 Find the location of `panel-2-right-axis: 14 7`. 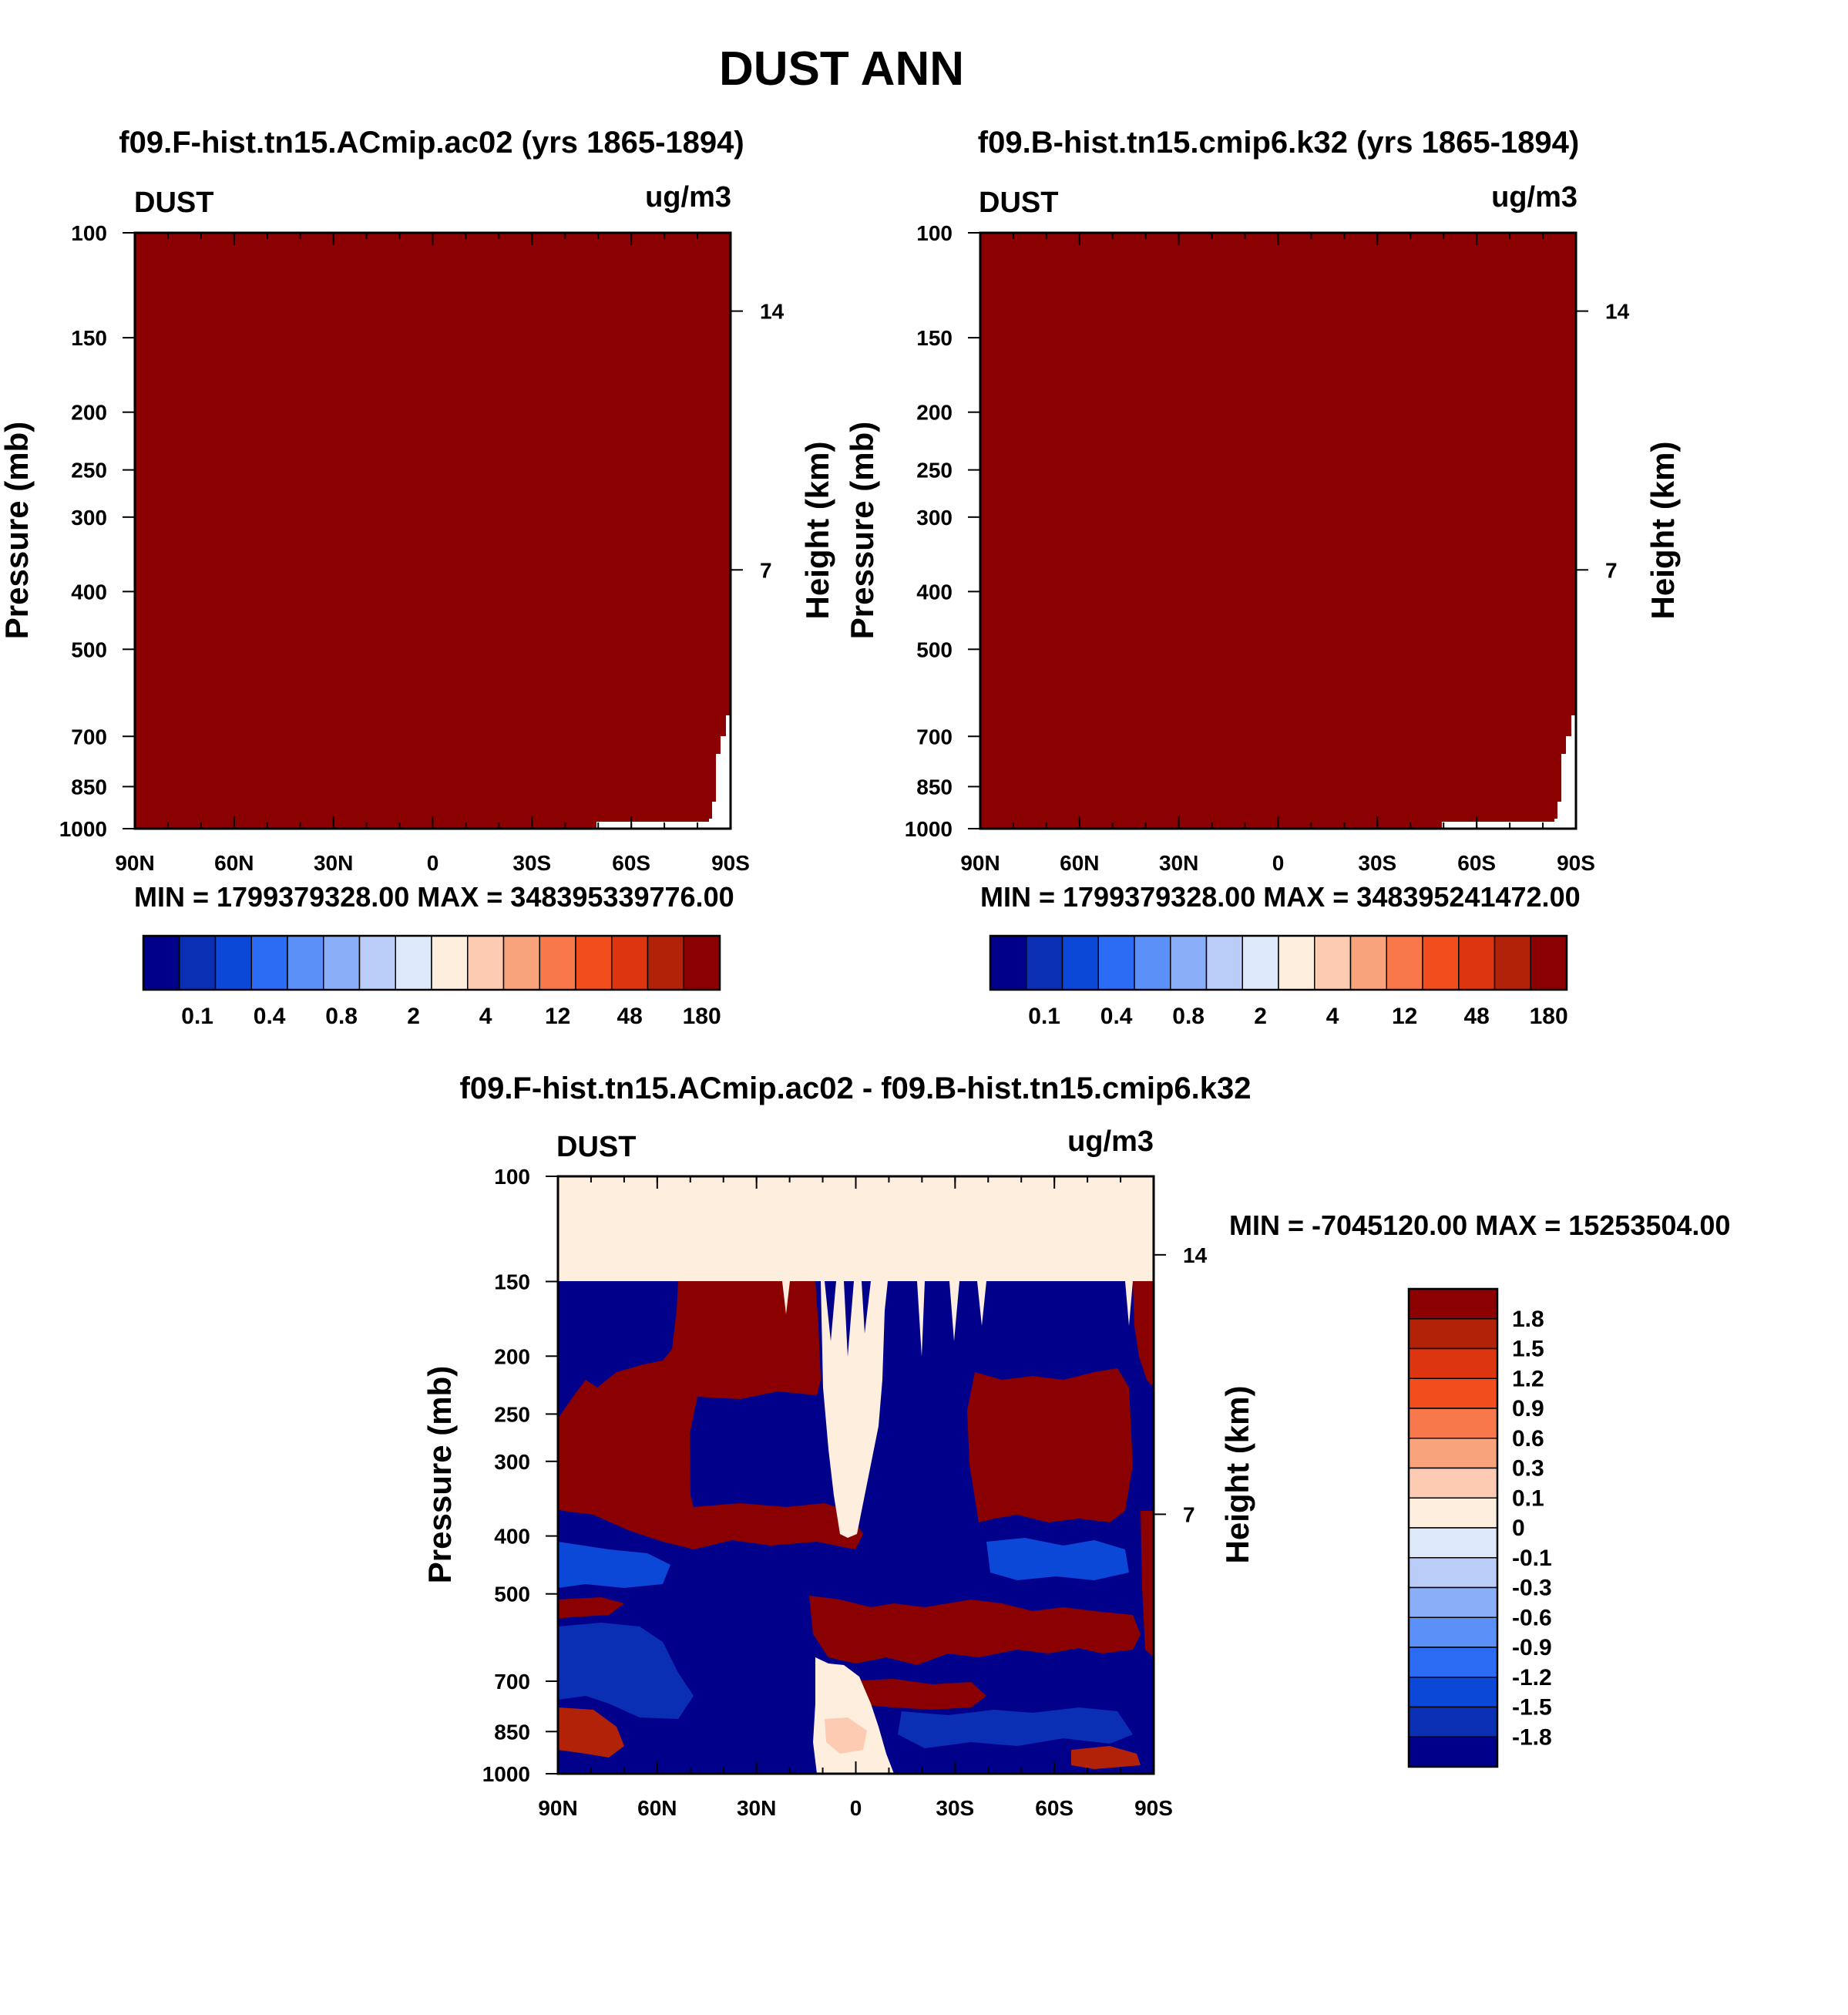

panel-2-right-axis: 14 7 is located at coordinates (1603, 441).